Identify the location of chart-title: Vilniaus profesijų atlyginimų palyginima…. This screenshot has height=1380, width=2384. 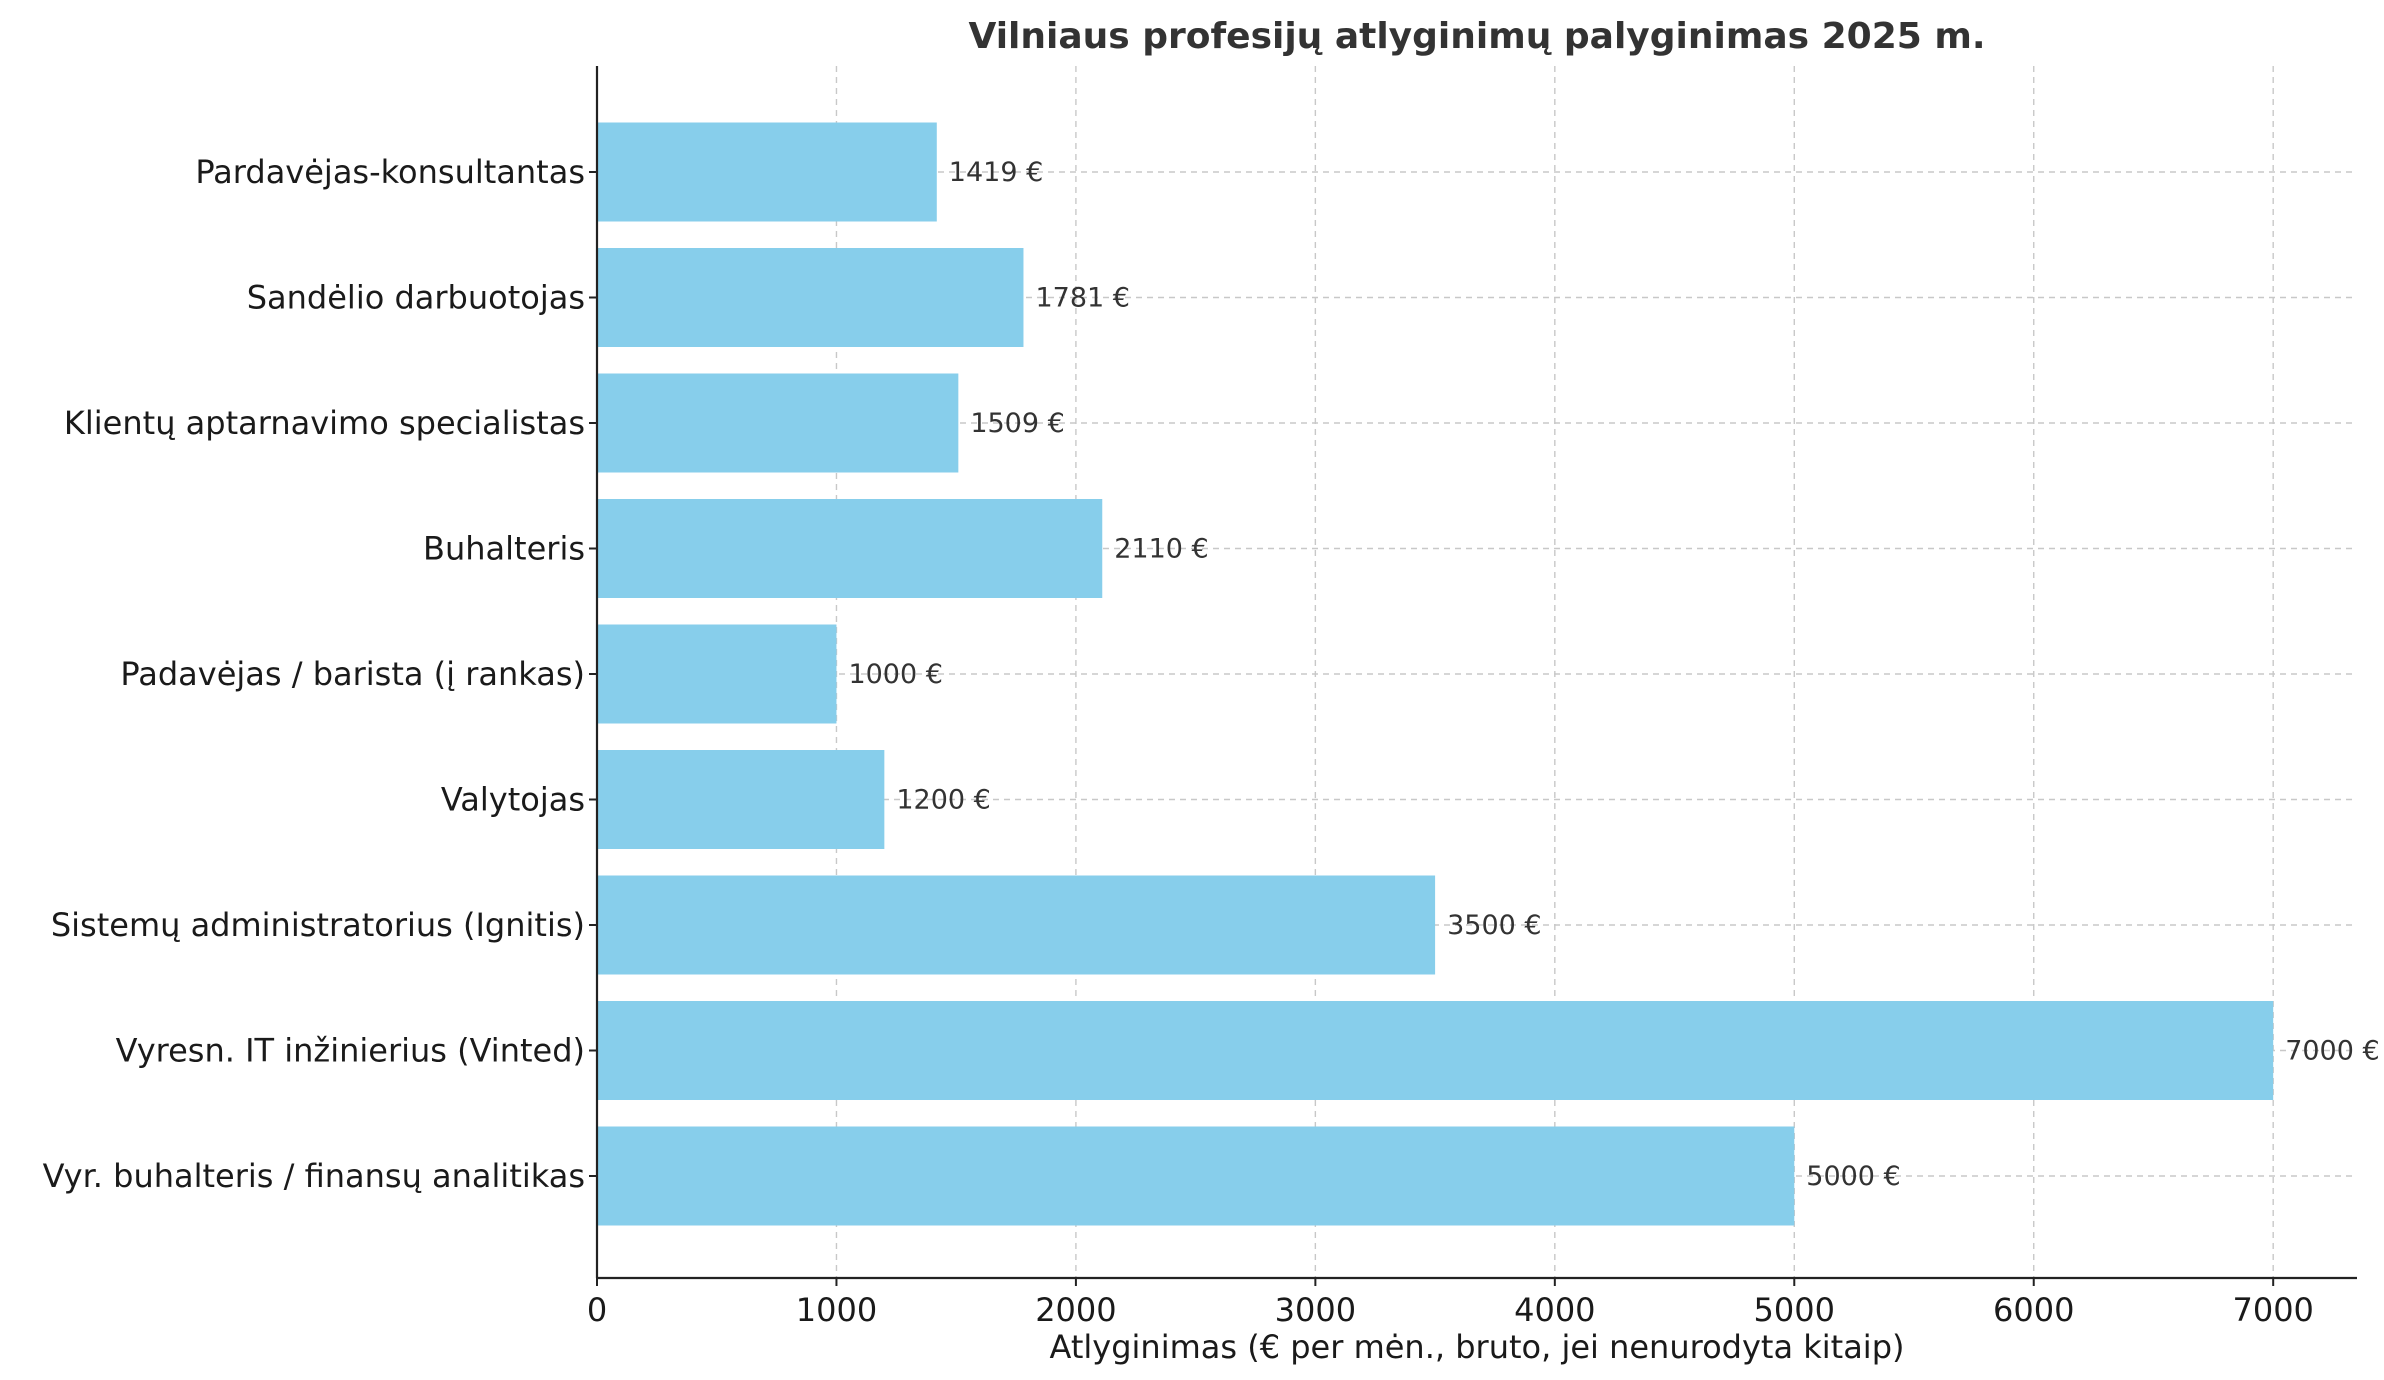
(1476, 36).